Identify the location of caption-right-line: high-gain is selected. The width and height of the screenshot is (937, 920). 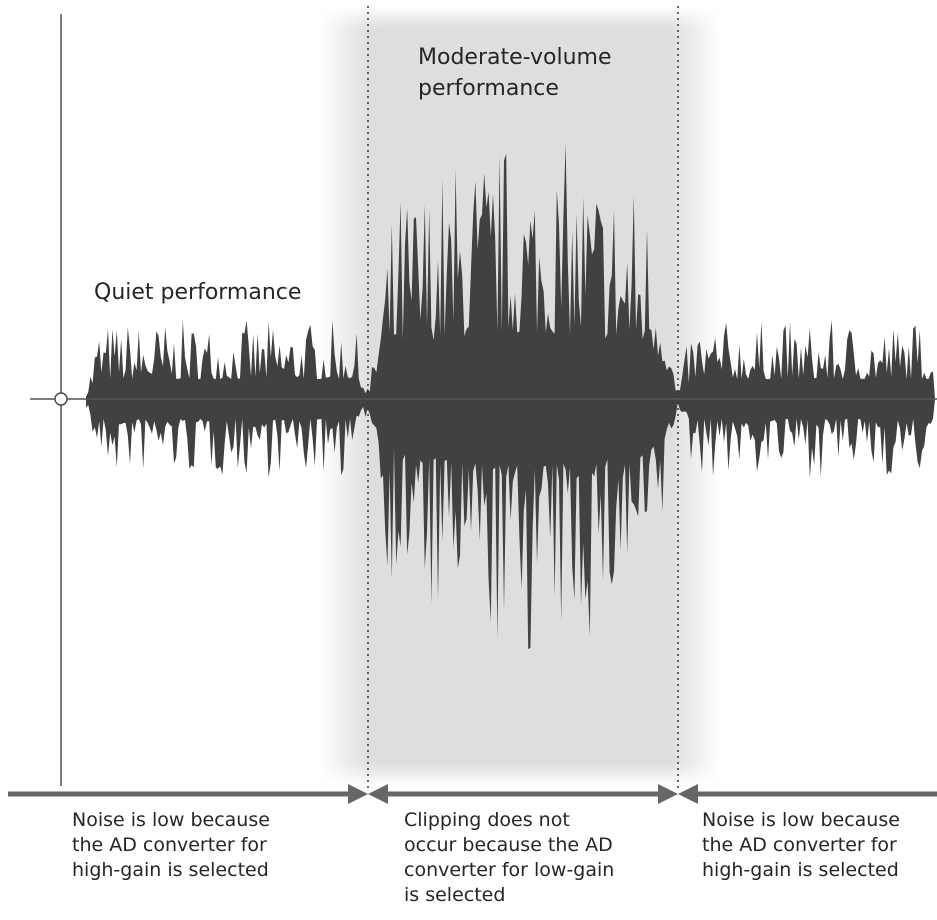
(800, 870).